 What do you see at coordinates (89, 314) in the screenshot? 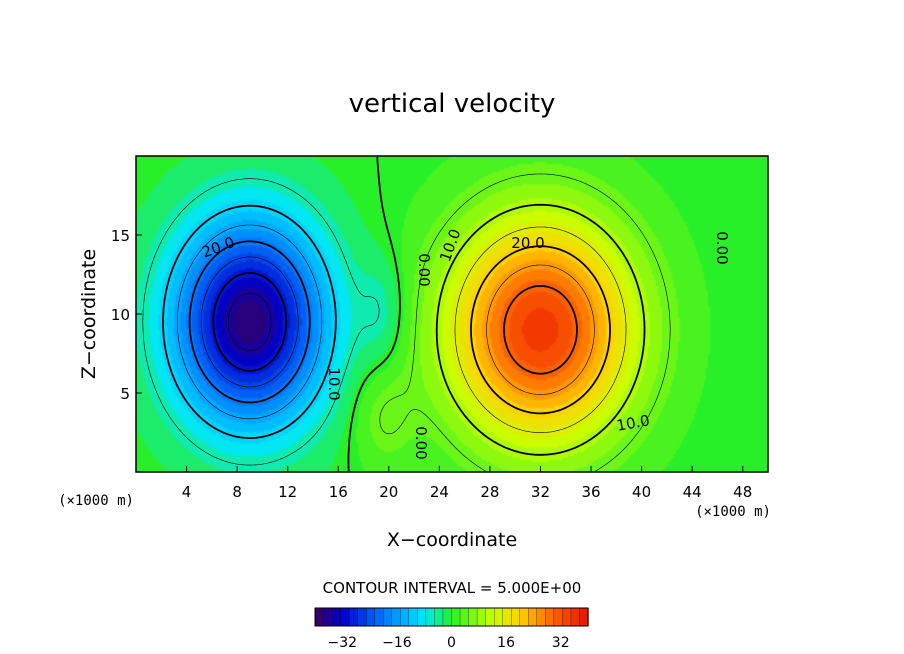
I see `y-axis-label: Z−coordinate` at bounding box center [89, 314].